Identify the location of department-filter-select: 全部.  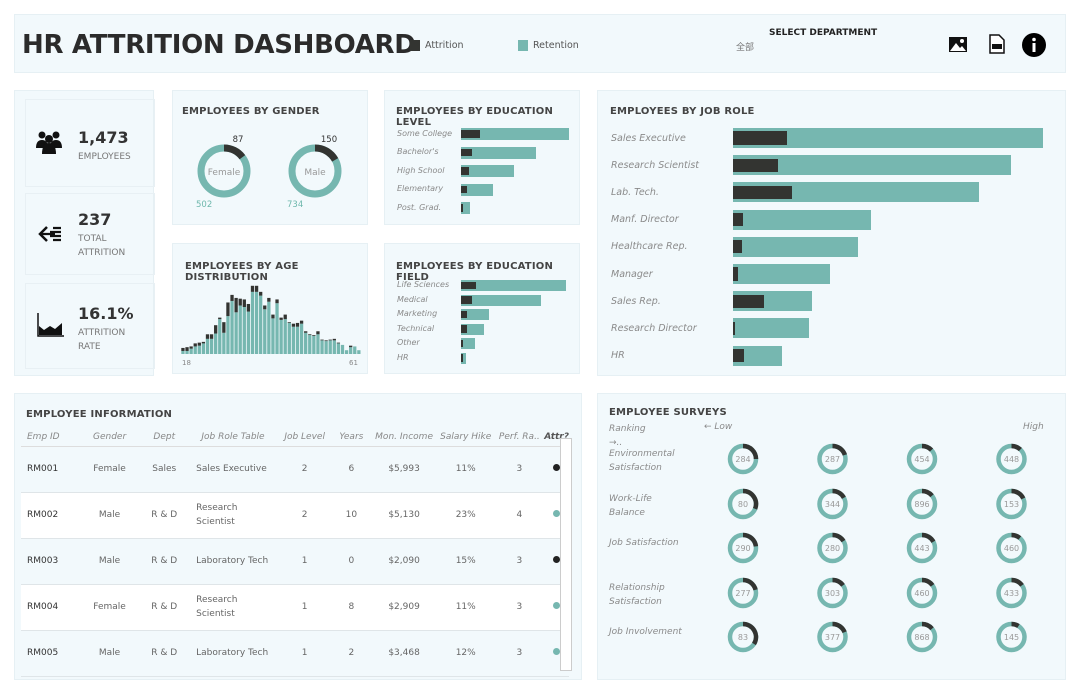
(745, 48).